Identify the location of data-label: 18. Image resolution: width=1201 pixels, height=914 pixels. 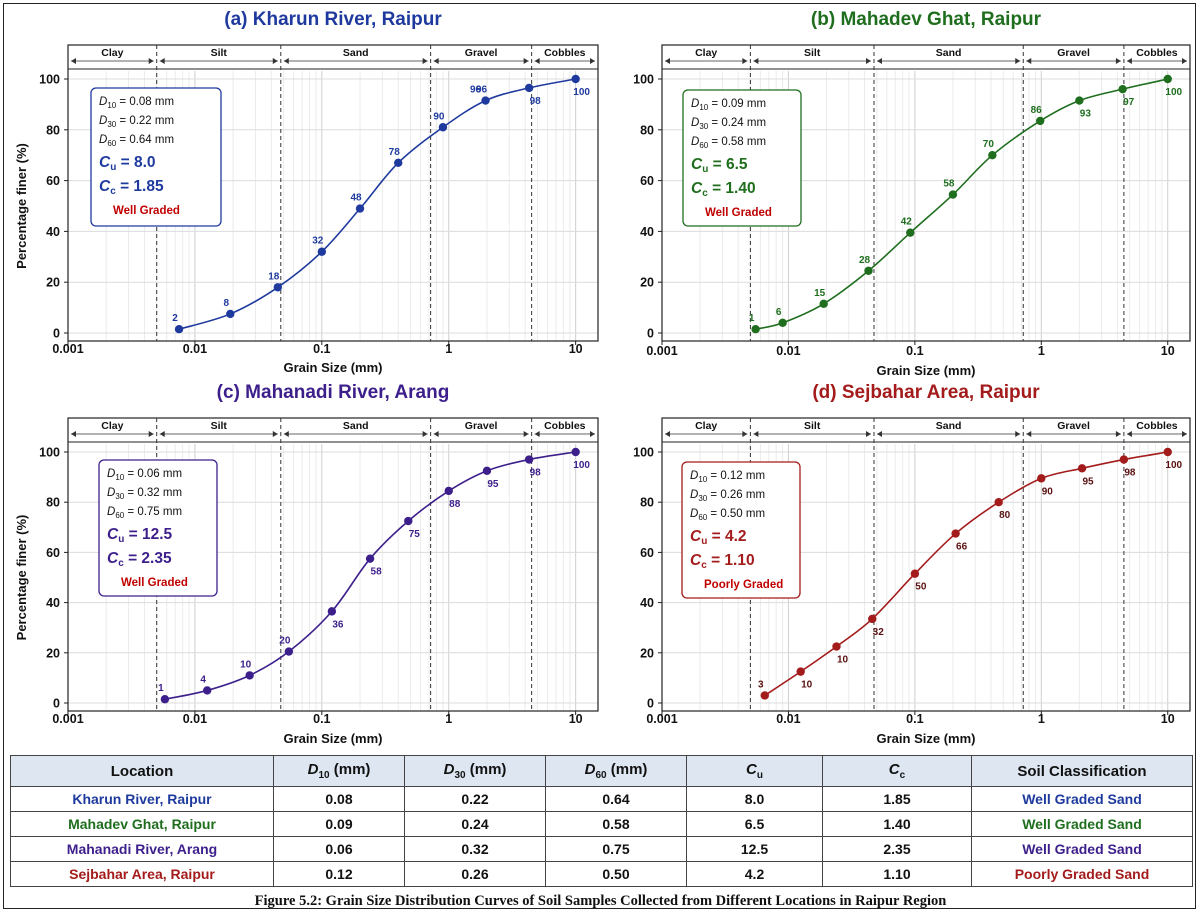
(274, 276).